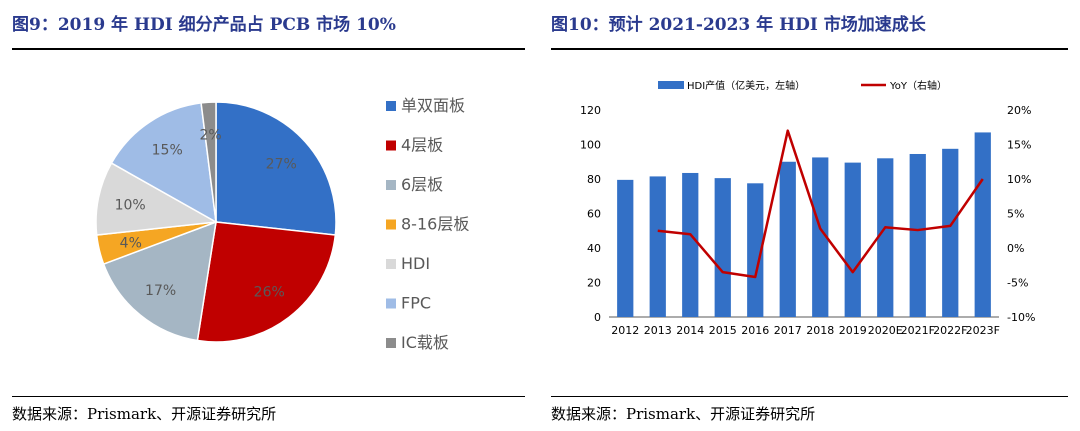 The height and width of the screenshot is (431, 1080). What do you see at coordinates (983, 330) in the screenshot?
I see `x-tick-label: 2023F` at bounding box center [983, 330].